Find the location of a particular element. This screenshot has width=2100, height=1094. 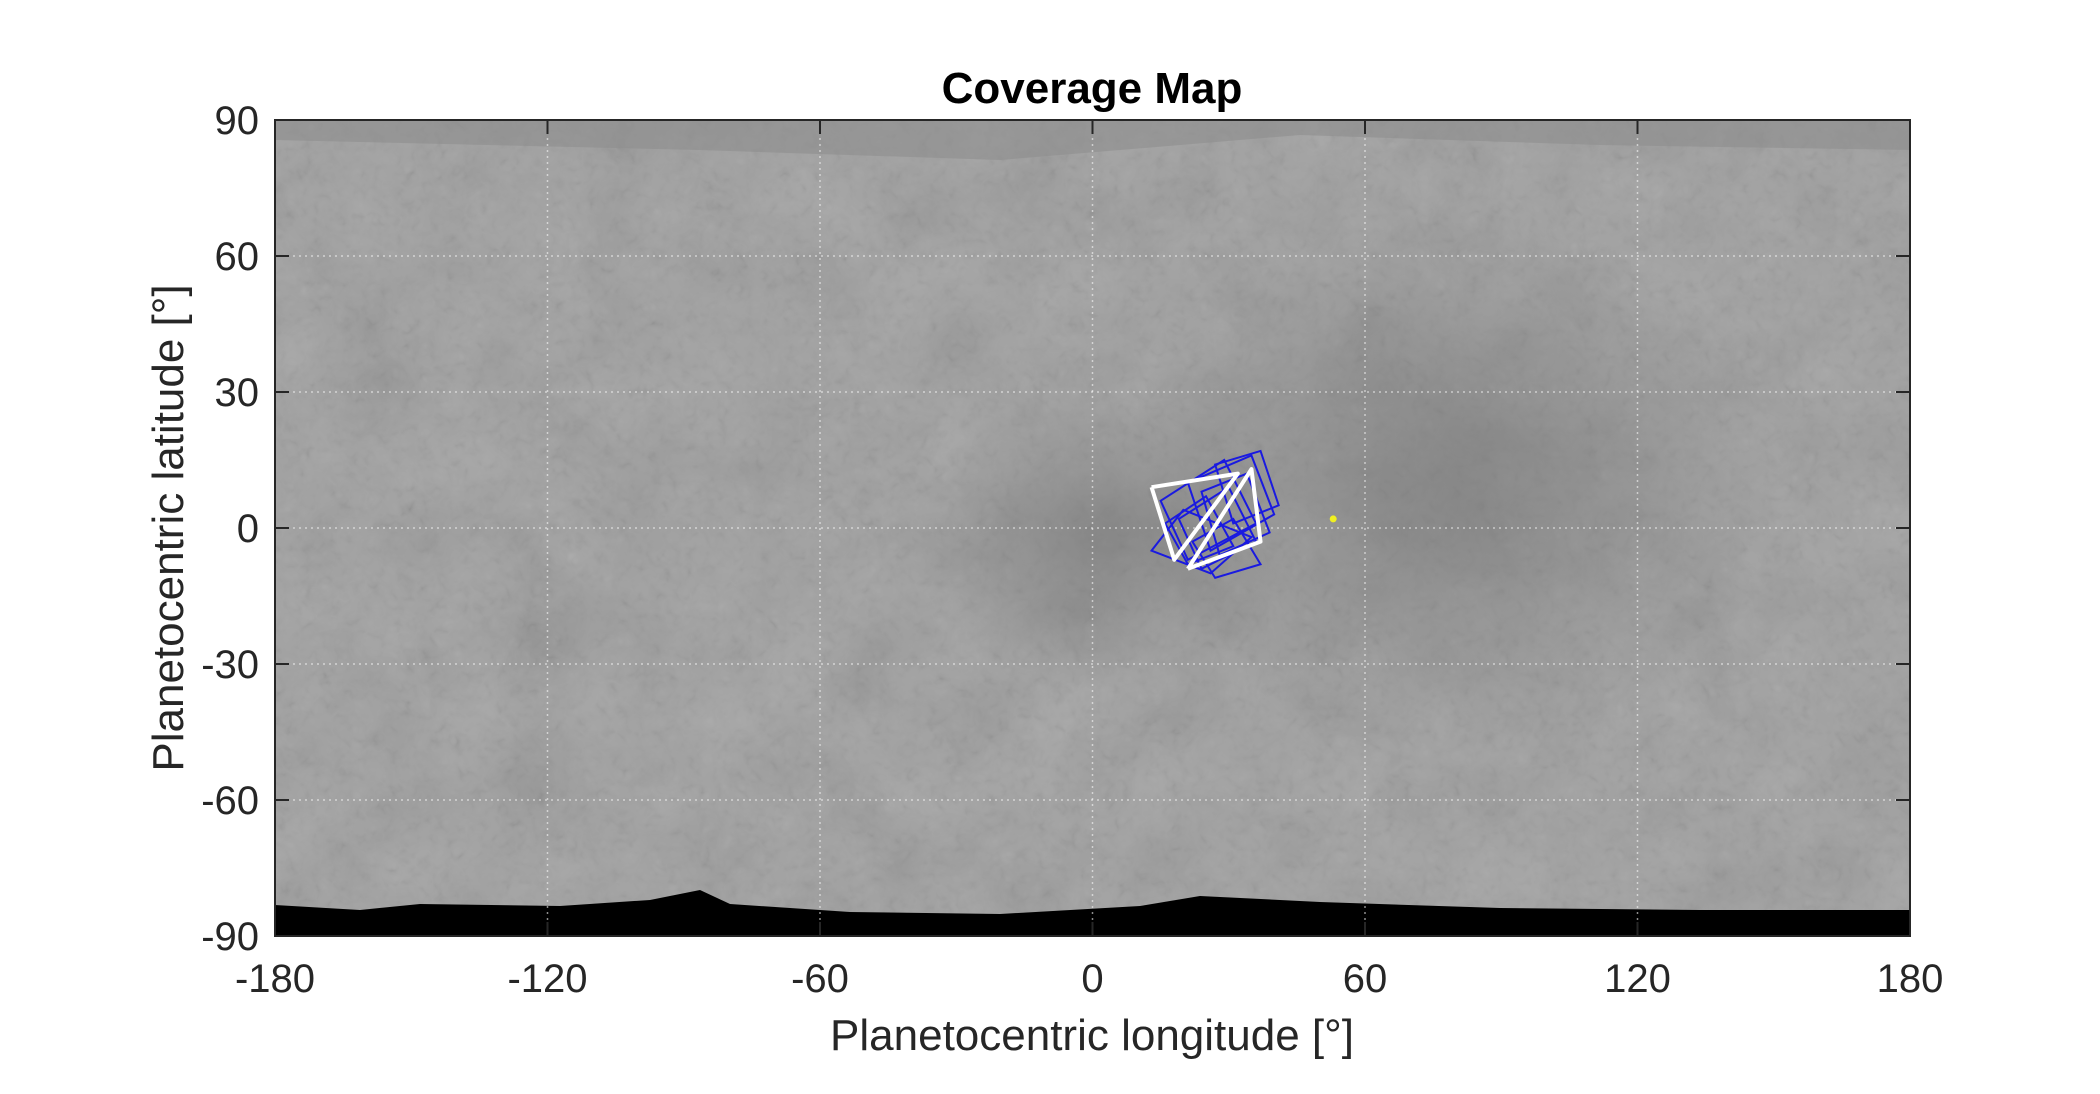

x-tick-label: -180 is located at coordinates (275, 979).